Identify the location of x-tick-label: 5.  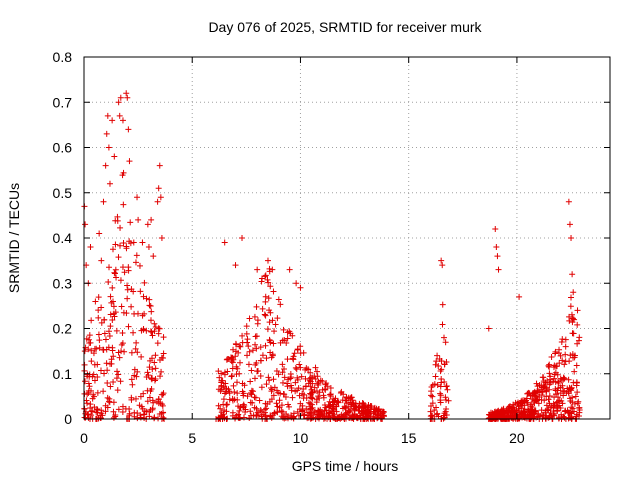
(192, 438).